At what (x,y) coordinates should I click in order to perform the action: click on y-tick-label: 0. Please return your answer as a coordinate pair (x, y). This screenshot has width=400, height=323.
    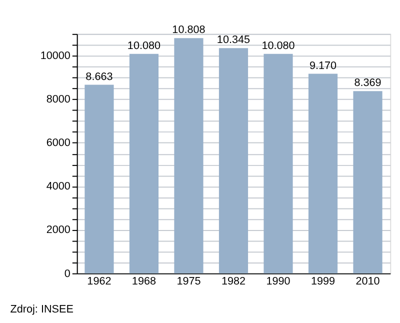
    Looking at the image, I should click on (67, 274).